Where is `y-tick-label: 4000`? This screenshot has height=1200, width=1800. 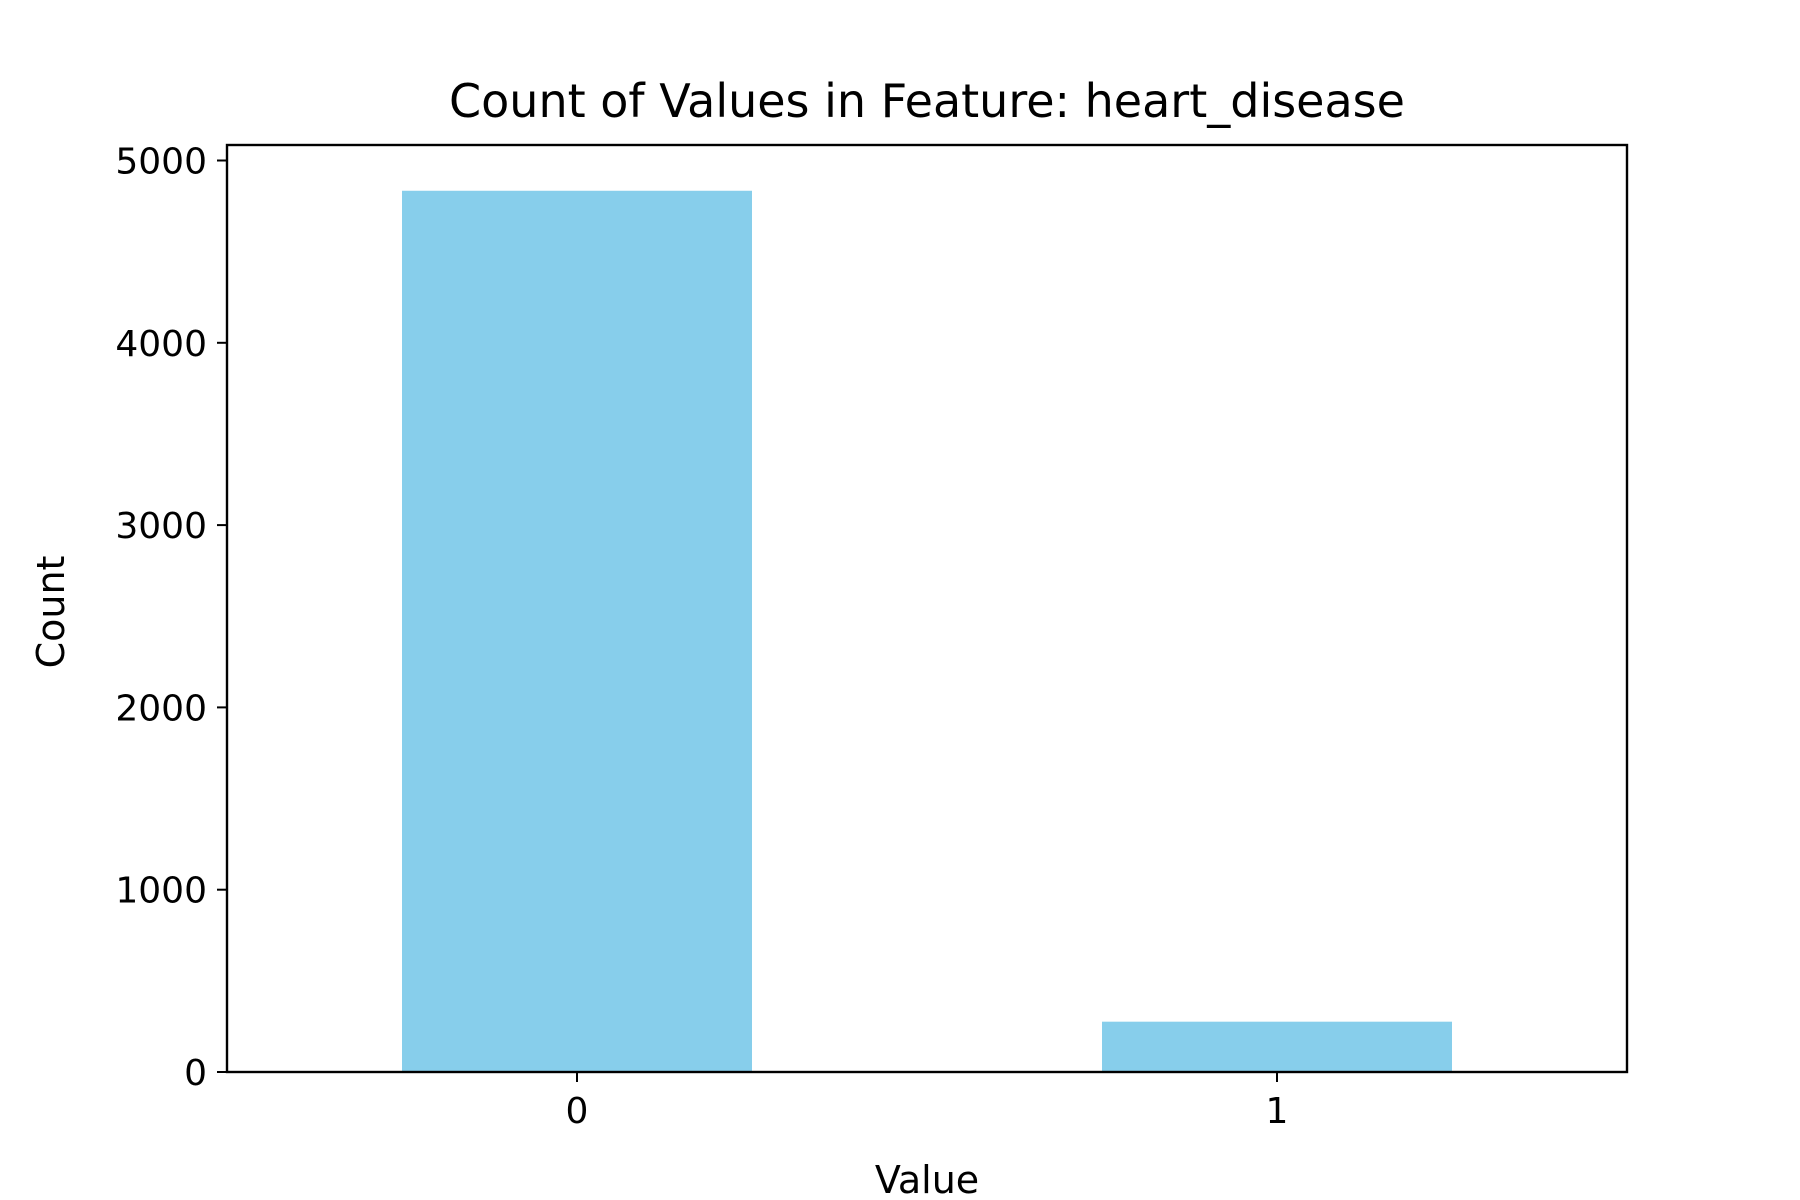
y-tick-label: 4000 is located at coordinates (161, 344).